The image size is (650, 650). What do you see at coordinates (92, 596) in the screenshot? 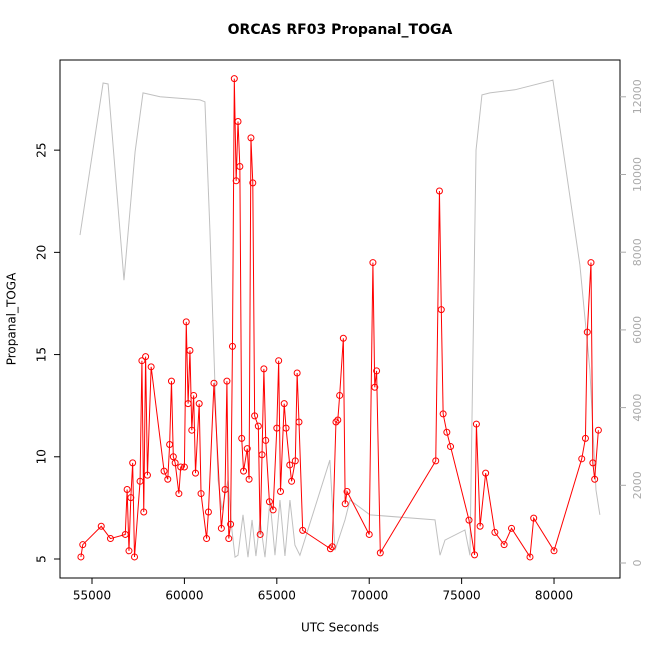
I see `x-tick-label: 55000` at bounding box center [92, 596].